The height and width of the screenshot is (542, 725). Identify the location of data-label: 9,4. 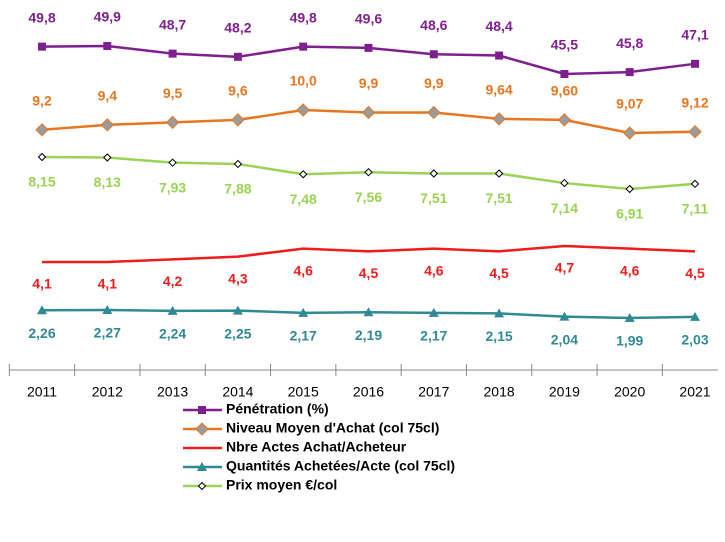
(108, 96).